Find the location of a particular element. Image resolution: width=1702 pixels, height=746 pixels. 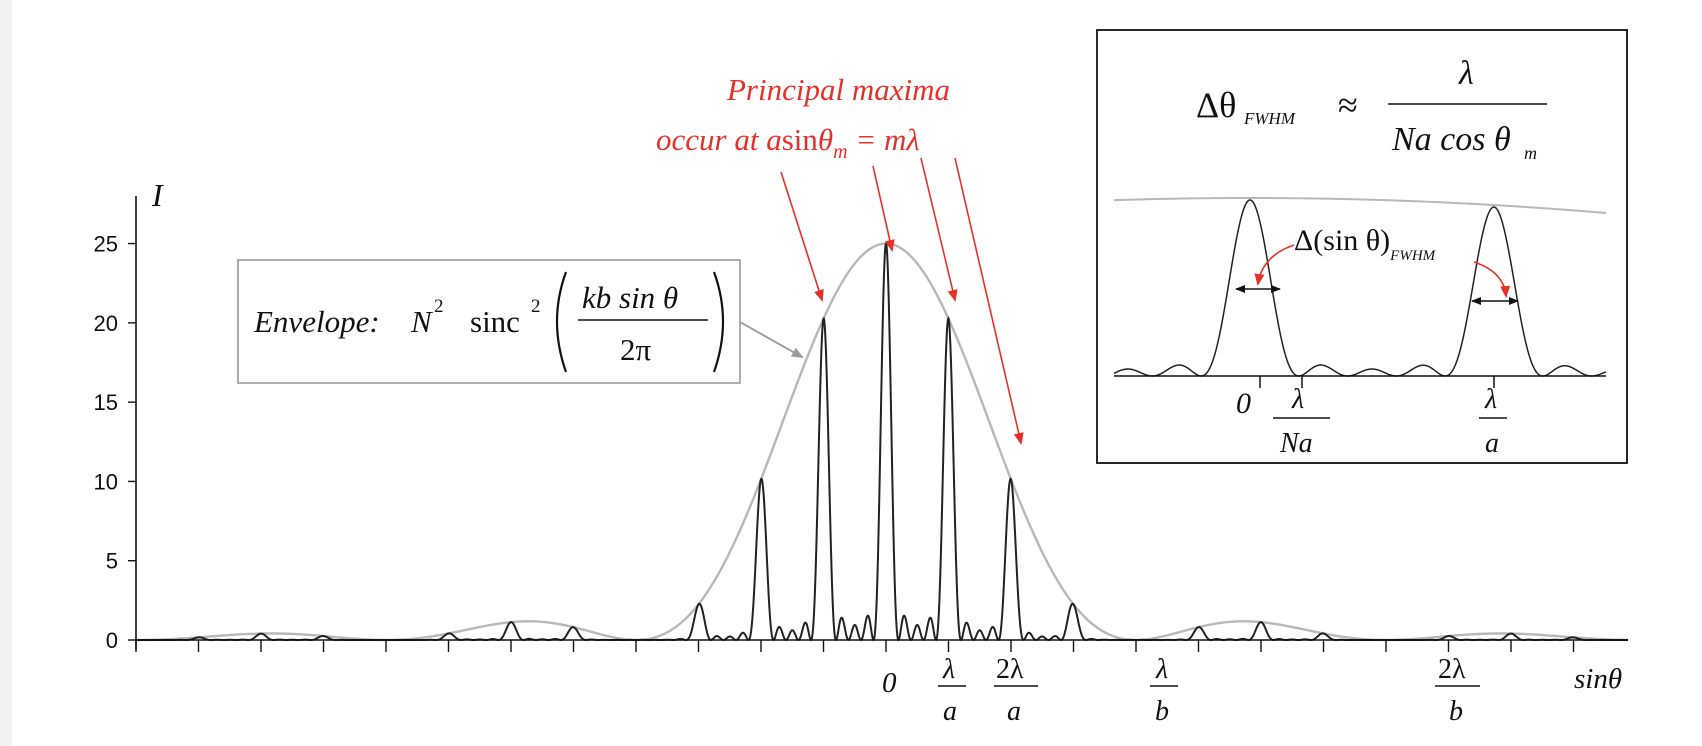

principal-maxima-annotation: Principal maxima occur at asinθm = mλ is located at coordinates (840, 258).